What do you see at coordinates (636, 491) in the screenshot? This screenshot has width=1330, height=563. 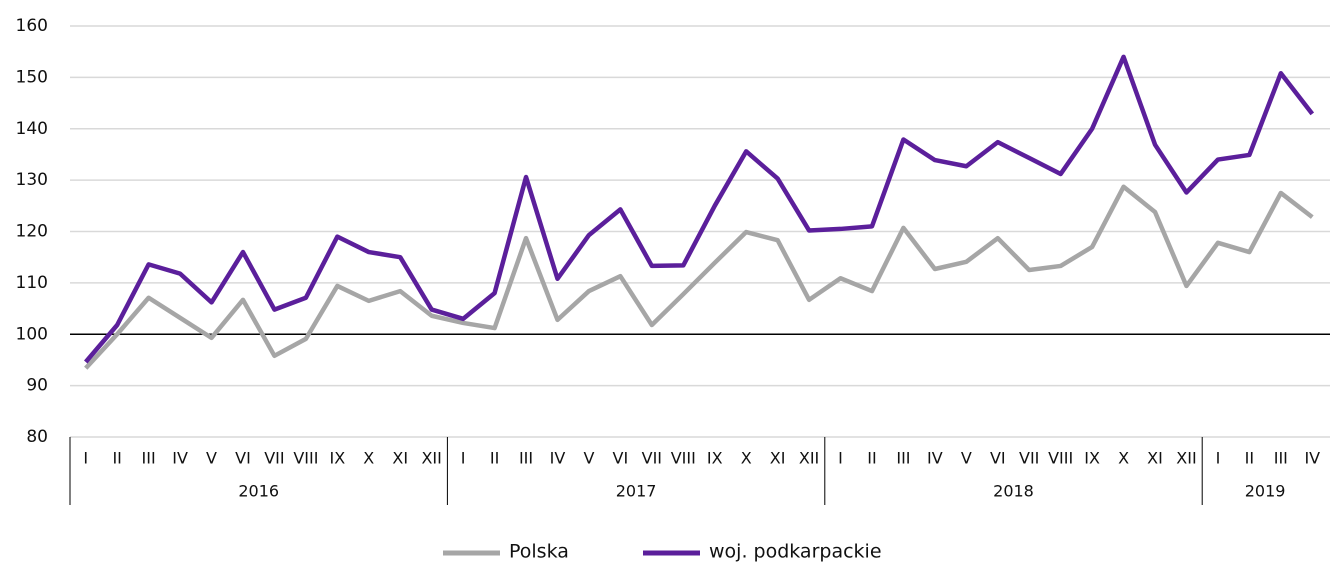 I see `year-label: 2017` at bounding box center [636, 491].